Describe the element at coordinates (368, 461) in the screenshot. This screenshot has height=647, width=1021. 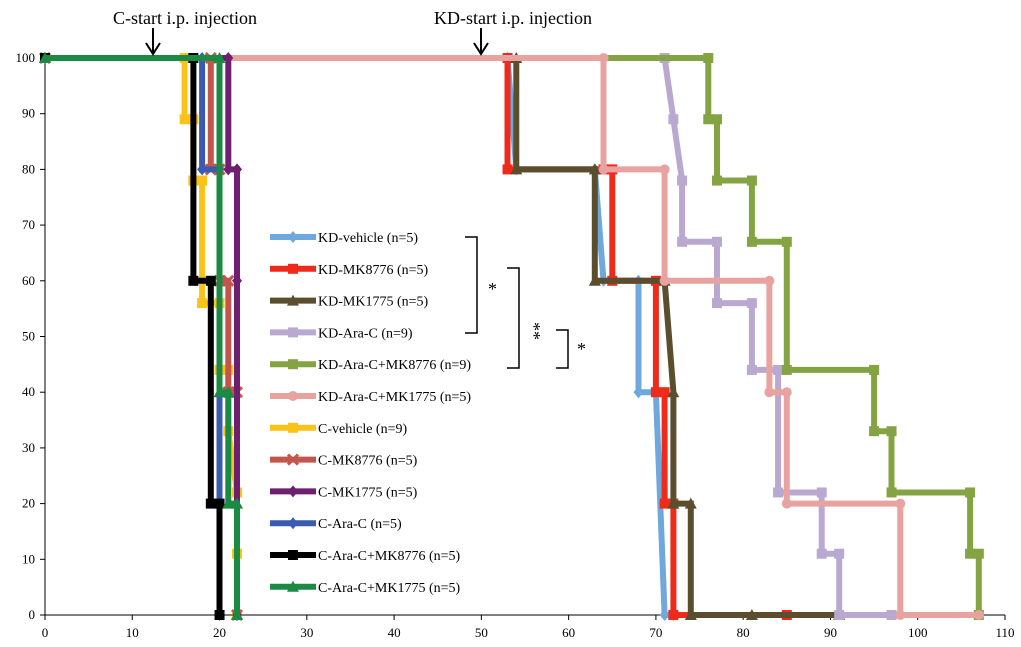
I see `legend-label: C-MK8776 (n=5)` at that location.